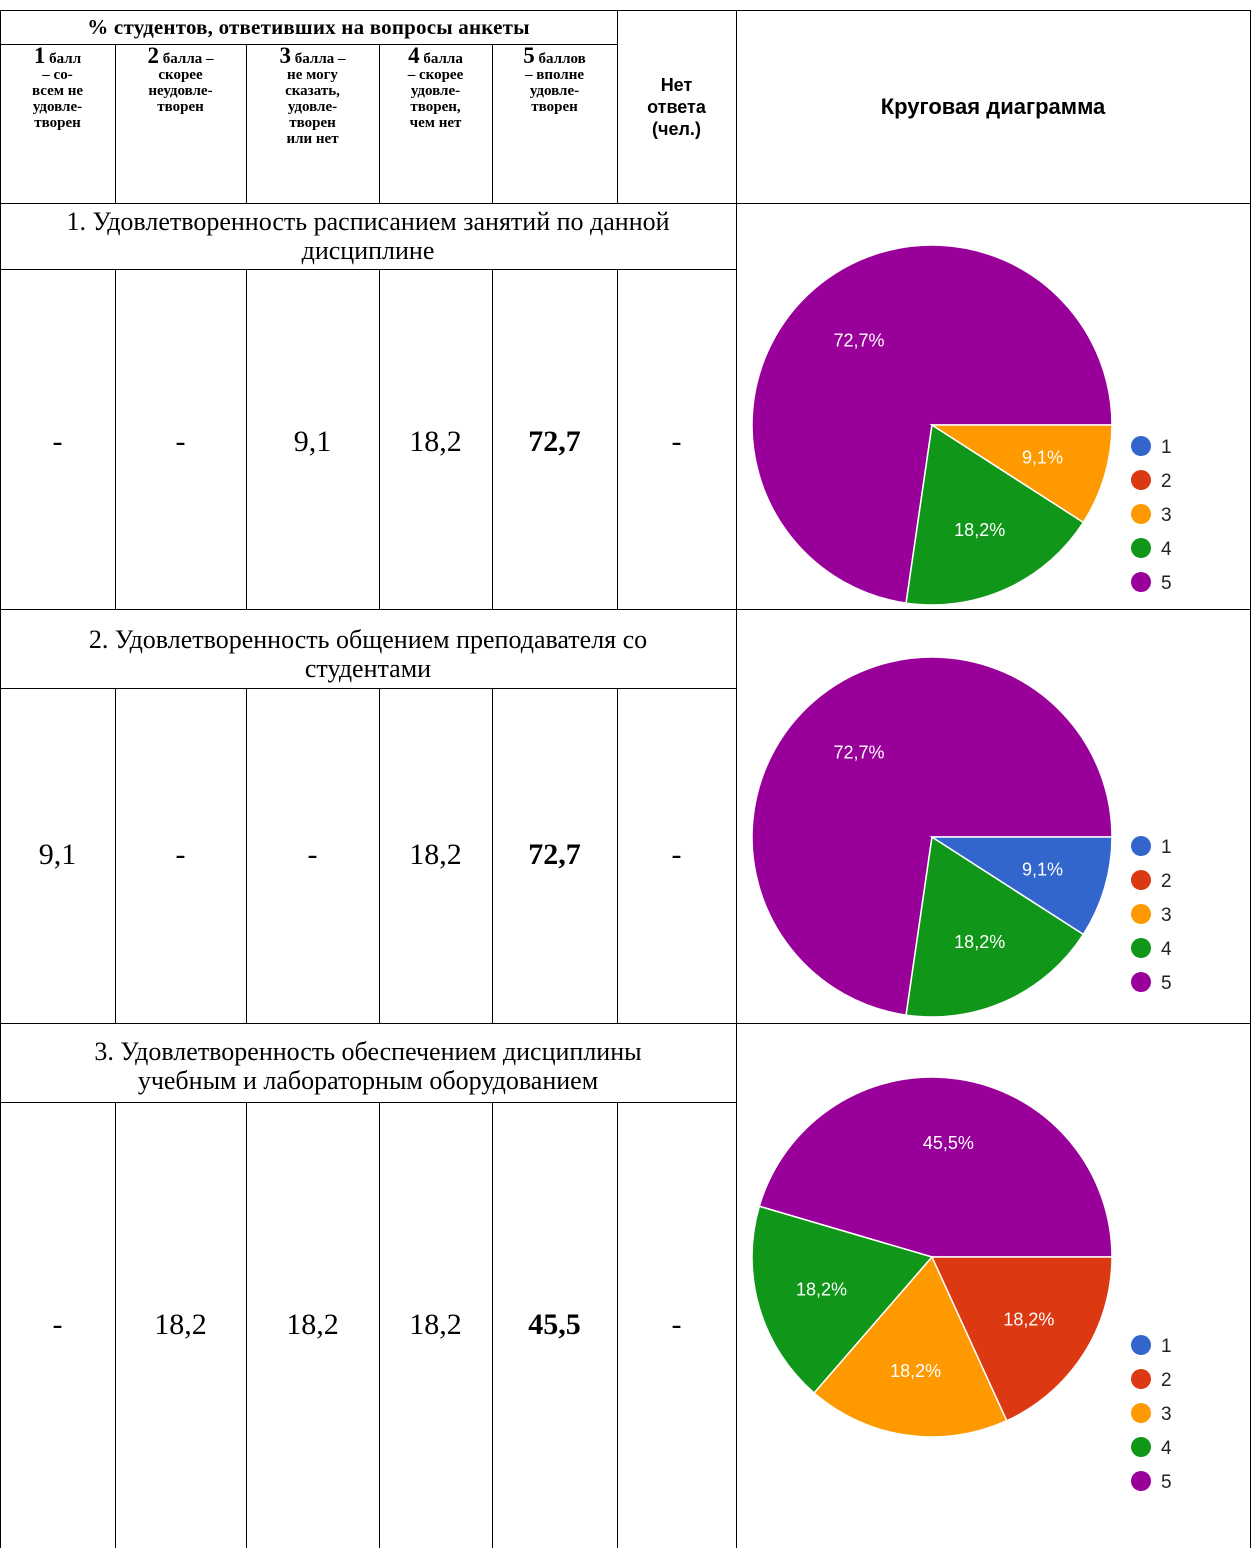 This screenshot has width=1251, height=1548. I want to click on table-border-left, so click(0, 779).